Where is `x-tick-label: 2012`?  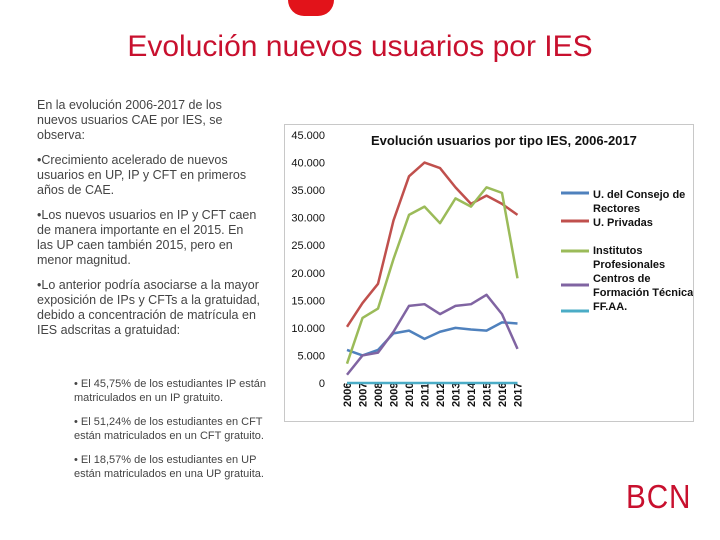 x-tick-label: 2012 is located at coordinates (441, 395).